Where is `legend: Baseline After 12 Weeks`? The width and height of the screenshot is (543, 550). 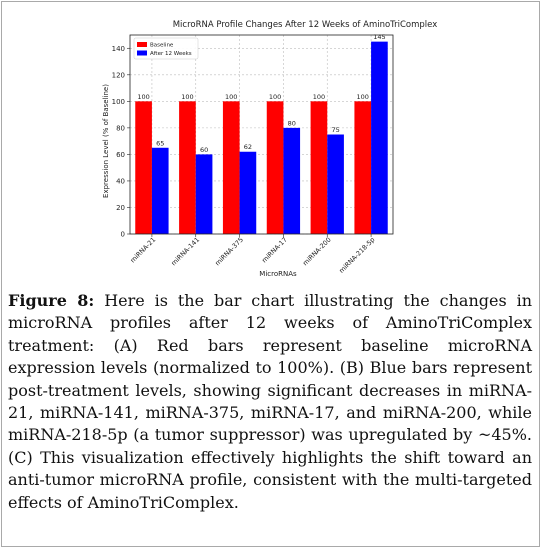
legend: Baseline After 12 Weeks is located at coordinates (166, 48).